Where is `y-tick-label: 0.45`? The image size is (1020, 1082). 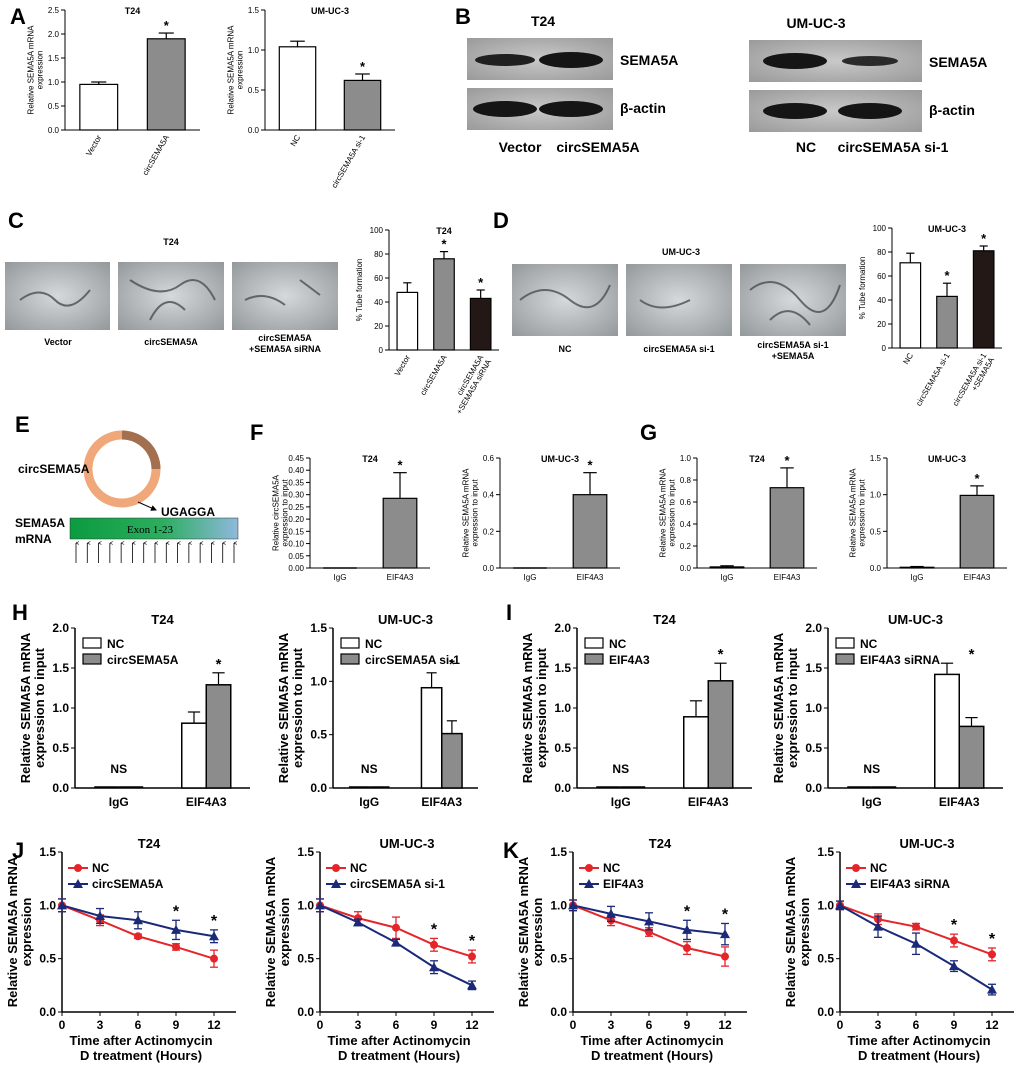
y-tick-label: 0.45 is located at coordinates (296, 458).